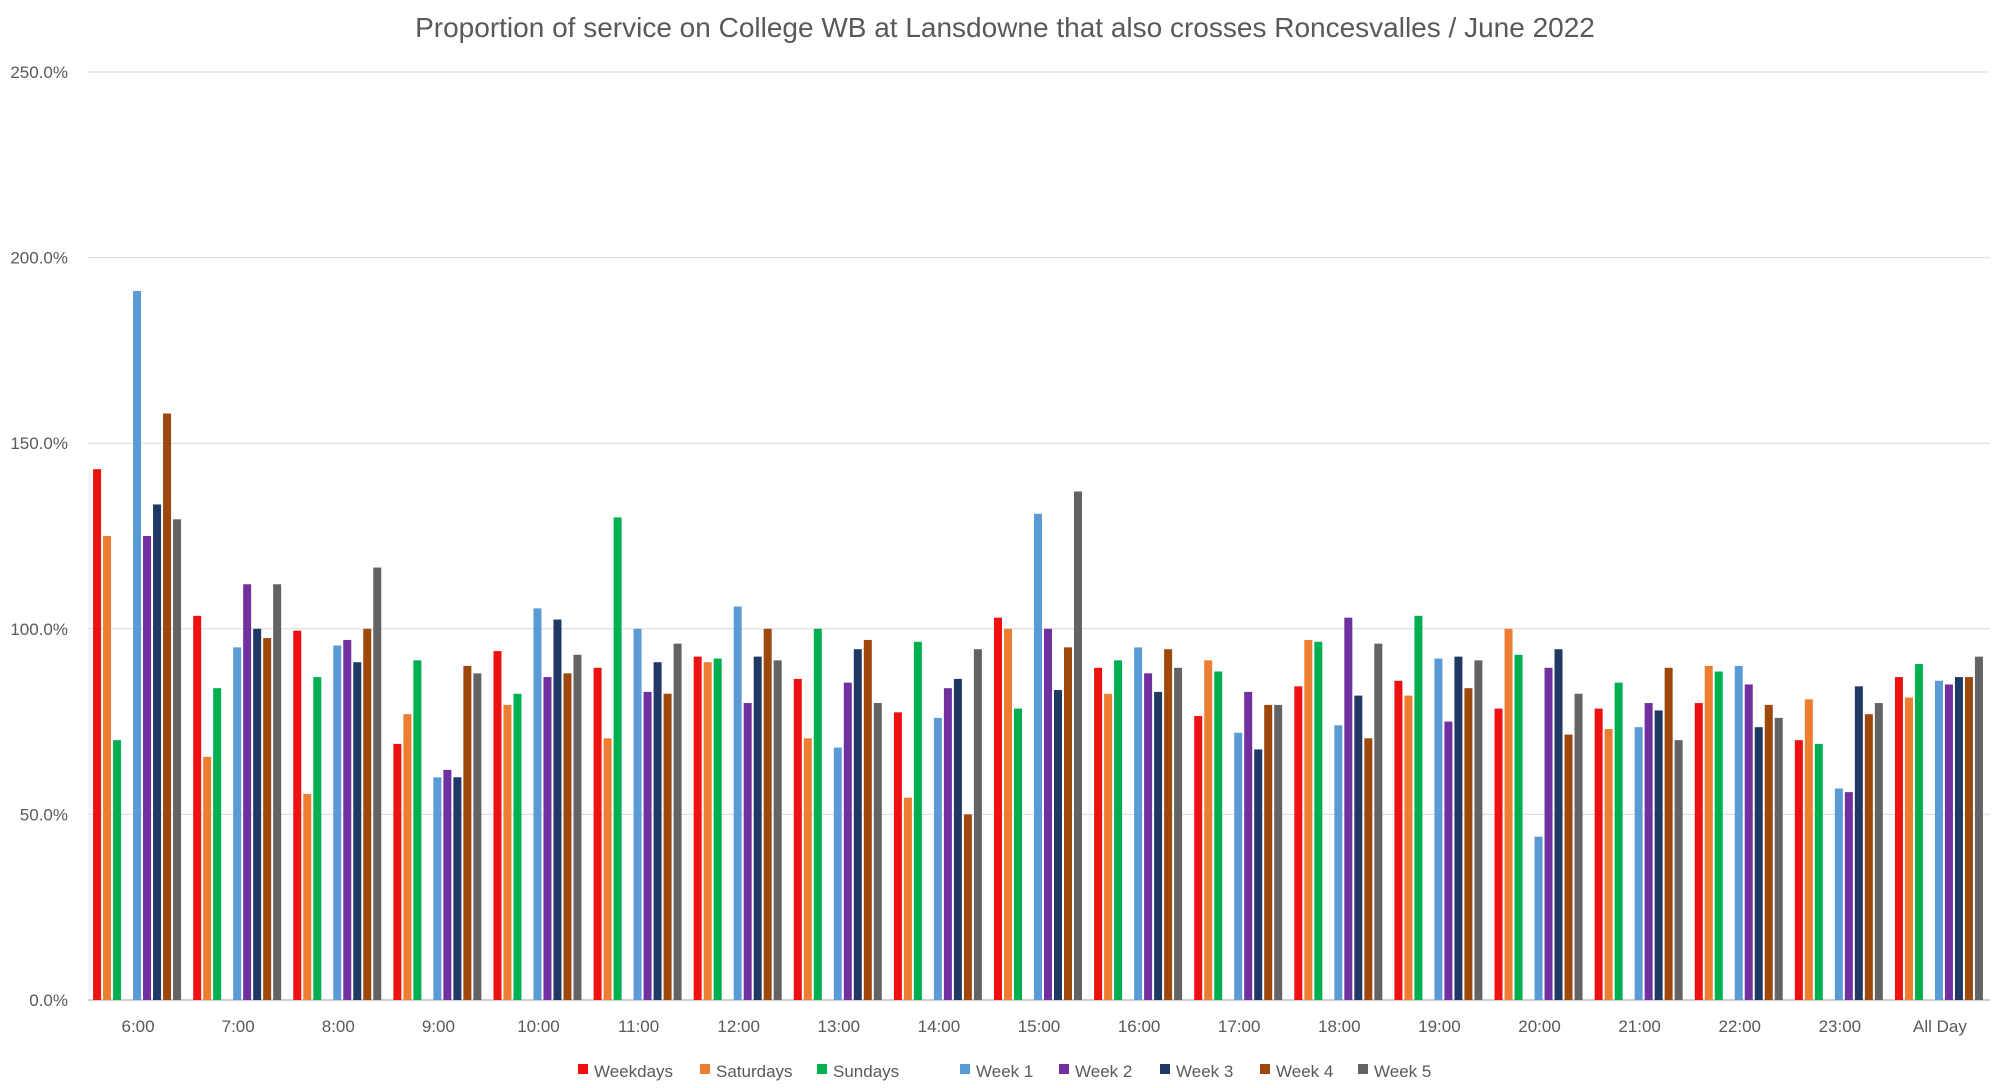 The width and height of the screenshot is (1997, 1088). Describe the element at coordinates (1139, 1026) in the screenshot. I see `x-tick-label: 16:00` at that location.